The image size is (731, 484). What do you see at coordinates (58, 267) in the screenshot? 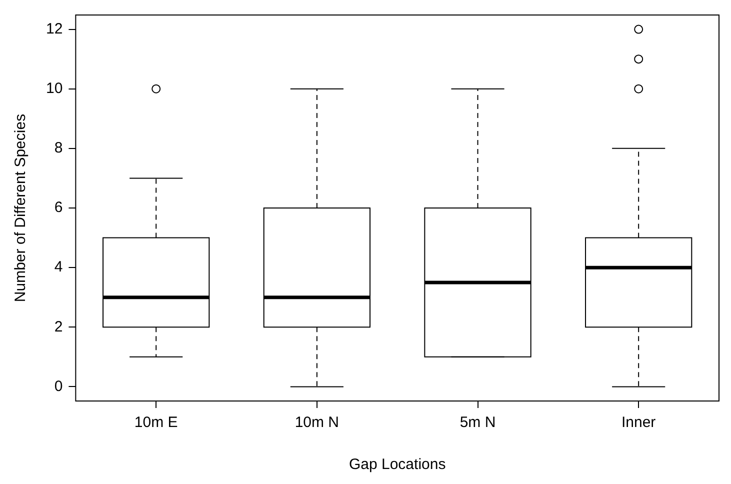
I see `y-tick-label: 4` at bounding box center [58, 267].